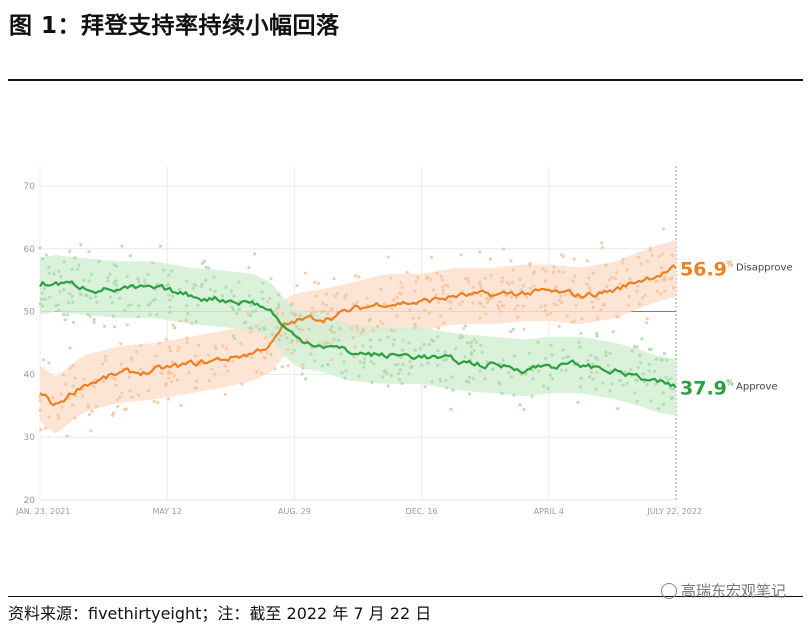 The width and height of the screenshot is (812, 626). Describe the element at coordinates (358, 334) in the screenshot. I see `approve-trend-line` at that location.